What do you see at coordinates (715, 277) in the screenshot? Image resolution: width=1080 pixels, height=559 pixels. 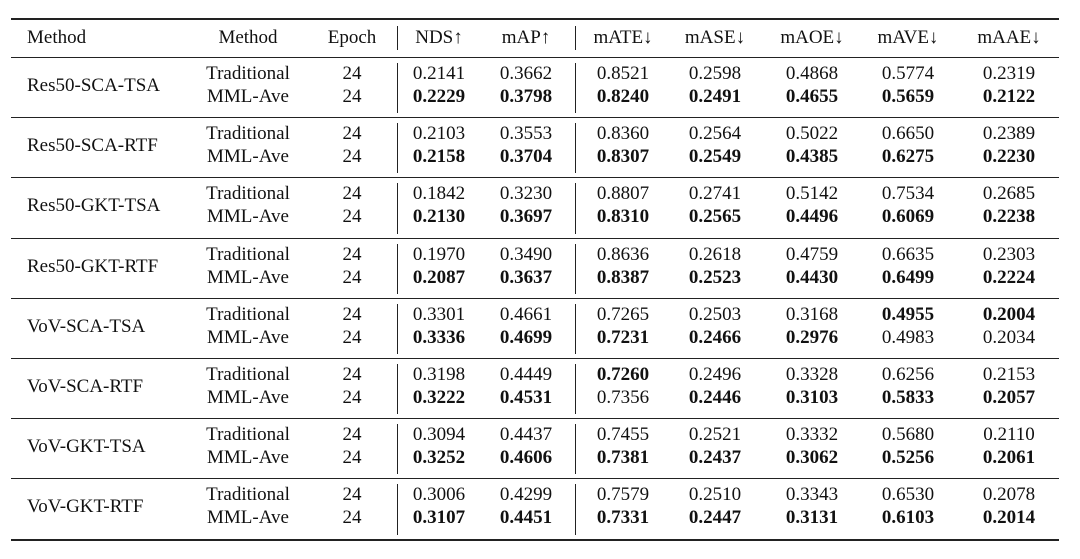 I see `metric-value: 0.2523` at bounding box center [715, 277].